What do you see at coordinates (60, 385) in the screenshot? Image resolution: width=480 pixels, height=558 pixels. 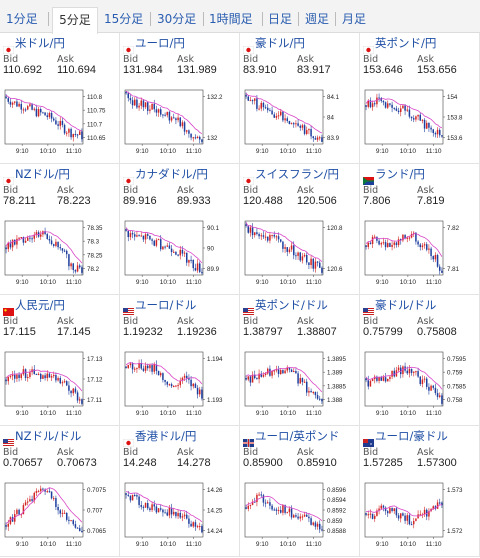 I see `candlestick-chart: 17.13 17.12 17.11 9:10 10:10 11:10` at bounding box center [60, 385].